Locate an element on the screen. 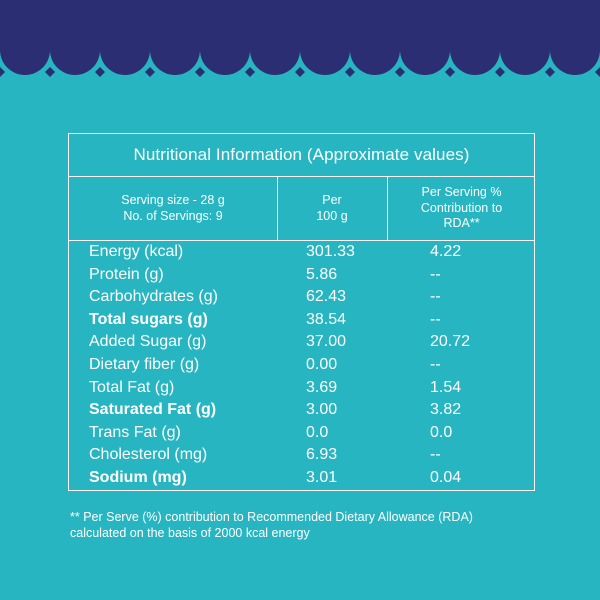  rda-value: 20.72 is located at coordinates (450, 342).